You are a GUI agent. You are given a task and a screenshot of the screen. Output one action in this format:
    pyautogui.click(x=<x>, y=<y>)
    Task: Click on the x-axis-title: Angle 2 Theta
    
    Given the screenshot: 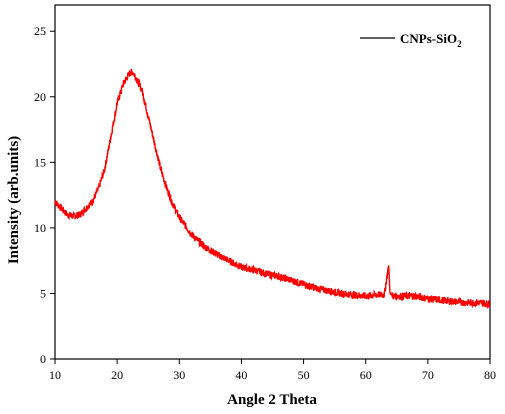 What is the action you would take?
    pyautogui.click(x=272, y=400)
    